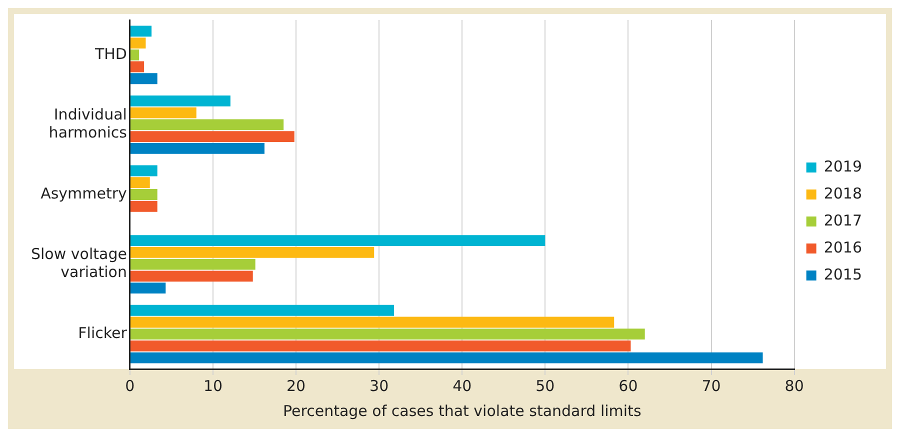 The height and width of the screenshot is (437, 900). I want to click on legend-label: 2017, so click(843, 220).